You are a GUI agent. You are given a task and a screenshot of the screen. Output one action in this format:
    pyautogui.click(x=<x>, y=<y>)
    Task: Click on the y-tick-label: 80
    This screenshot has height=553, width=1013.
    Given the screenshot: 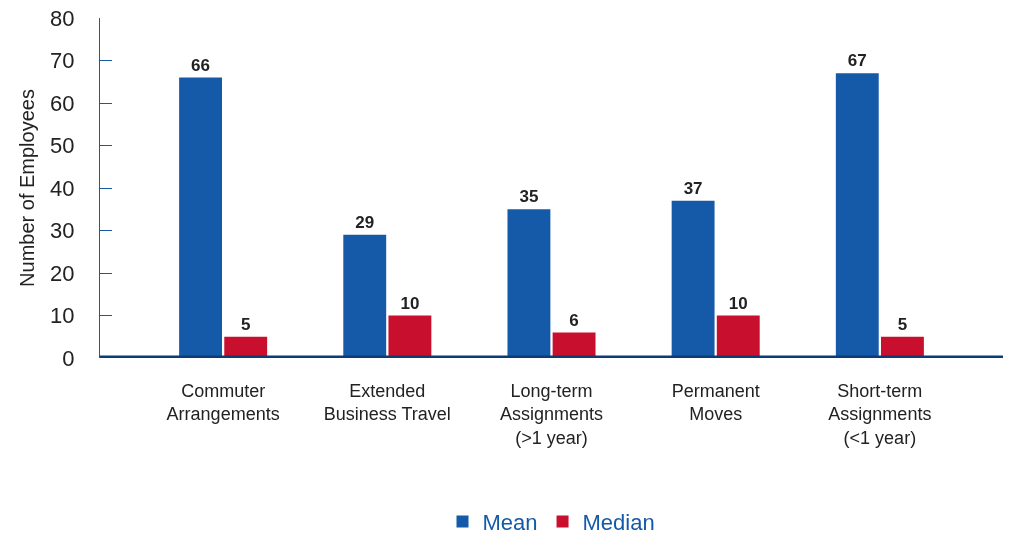 What is the action you would take?
    pyautogui.click(x=62, y=18)
    